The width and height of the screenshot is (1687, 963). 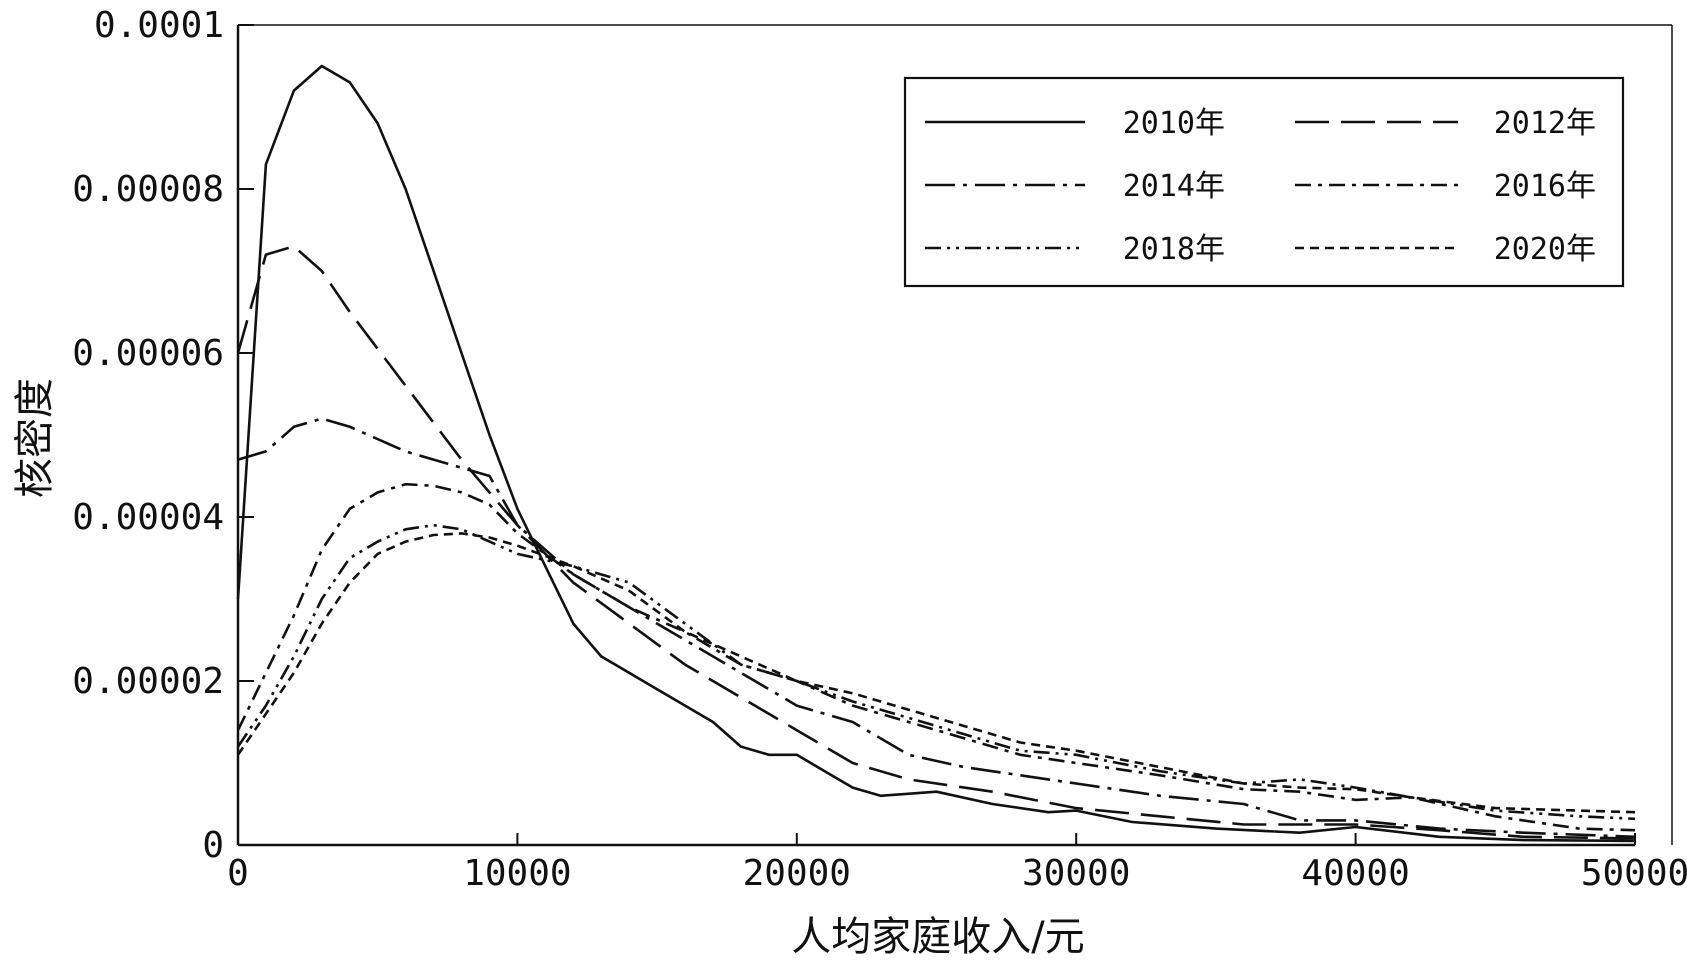 I want to click on y-tick-label: 0.00006, so click(x=148, y=353).